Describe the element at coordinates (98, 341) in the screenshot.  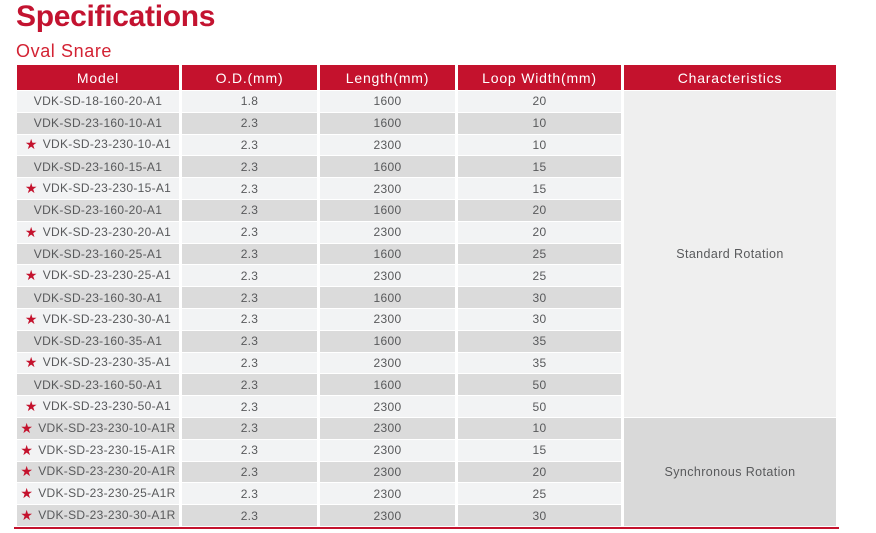
I see `model-cell: VDK-SD-23-160-35-A1` at that location.